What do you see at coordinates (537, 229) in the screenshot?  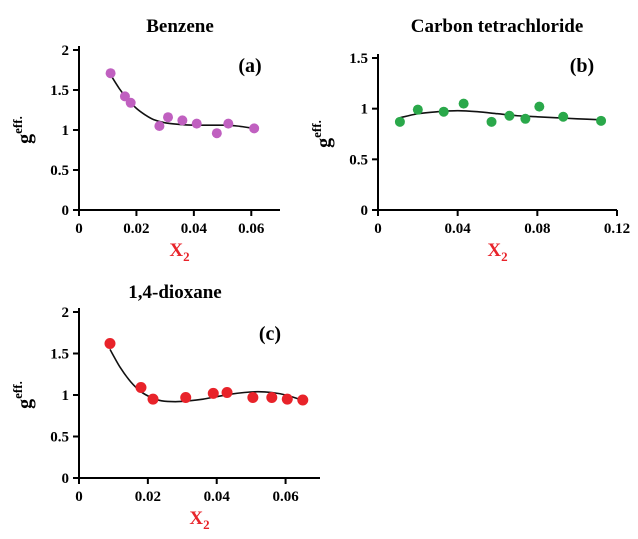 I see `x-tick-label: 0.08` at bounding box center [537, 229].